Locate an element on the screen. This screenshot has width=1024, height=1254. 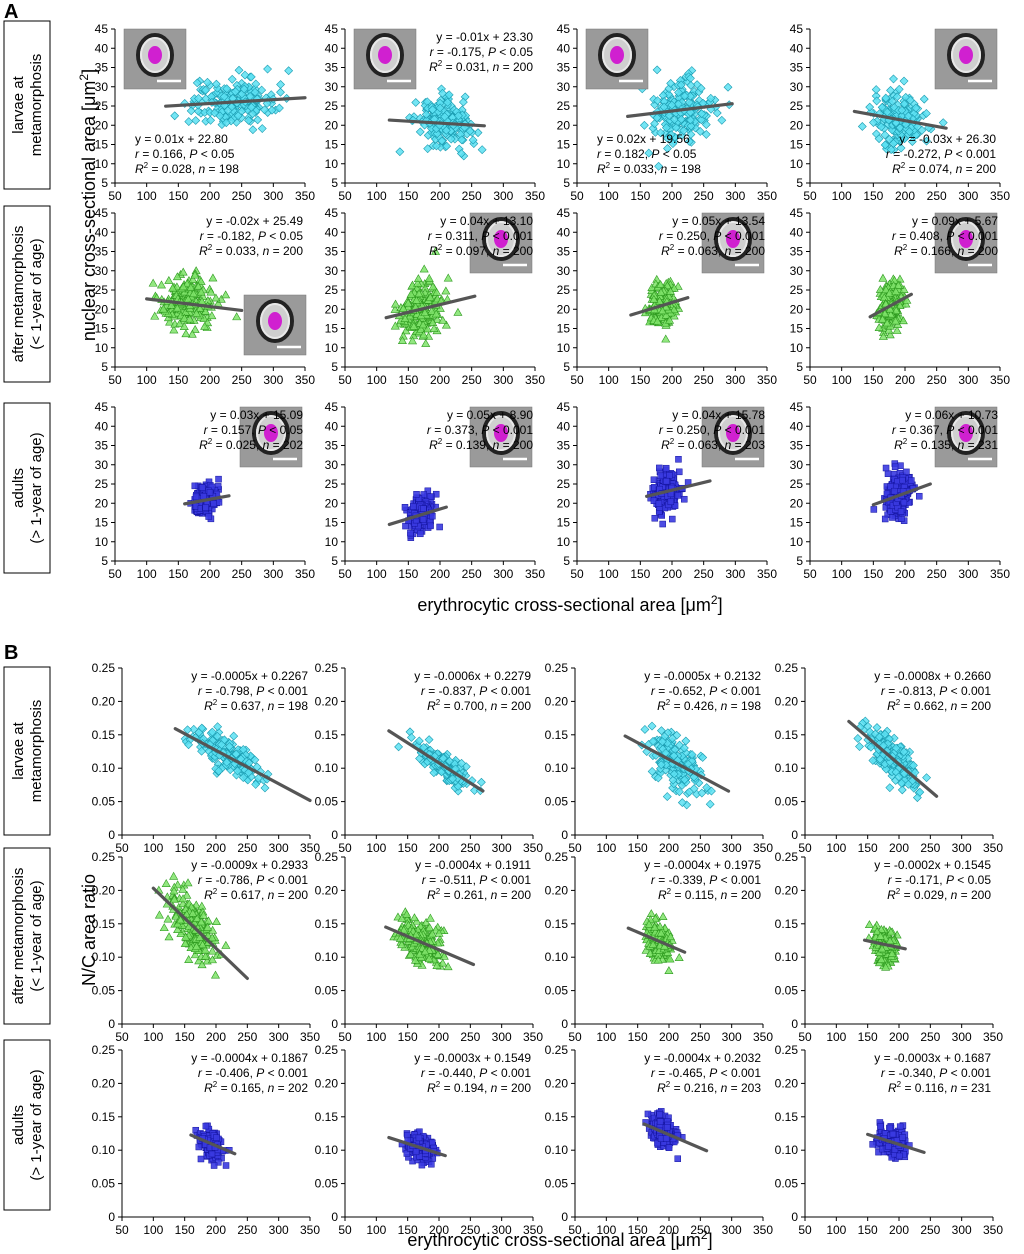
r2-stat: R2 = 0.115, n = 200 is located at coordinates (709, 894).